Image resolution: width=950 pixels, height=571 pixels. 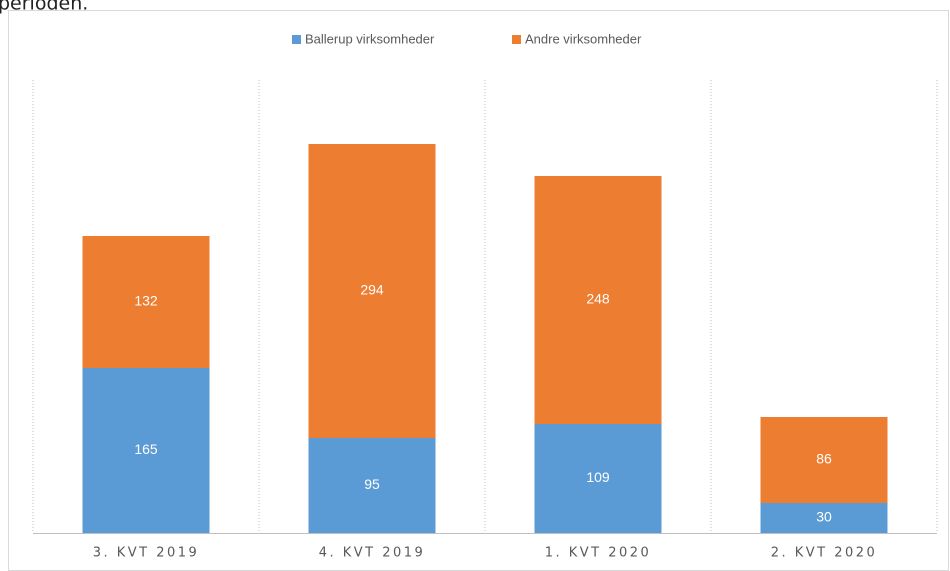 I want to click on data-label: 132, so click(x=146, y=301).